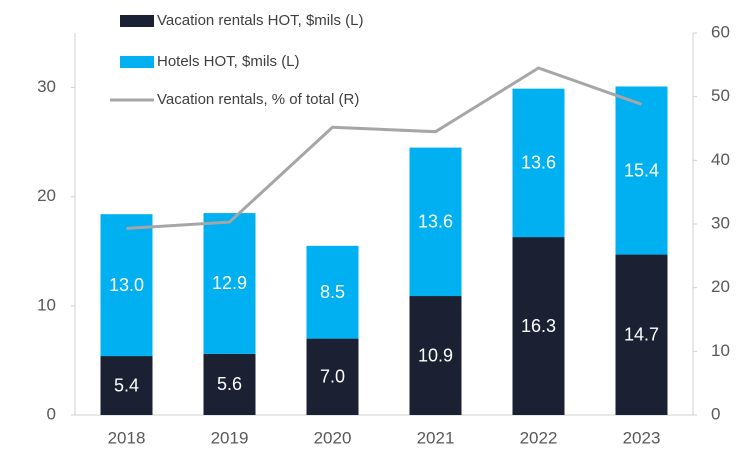 The width and height of the screenshot is (748, 451). What do you see at coordinates (720, 95) in the screenshot?
I see `y2-tick-label: 50` at bounding box center [720, 95].